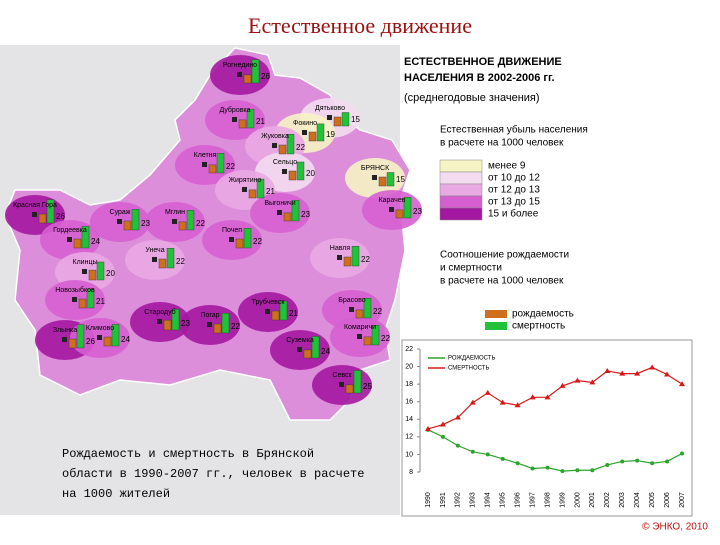  I want to click on district-name: Унеча, so click(154, 250).